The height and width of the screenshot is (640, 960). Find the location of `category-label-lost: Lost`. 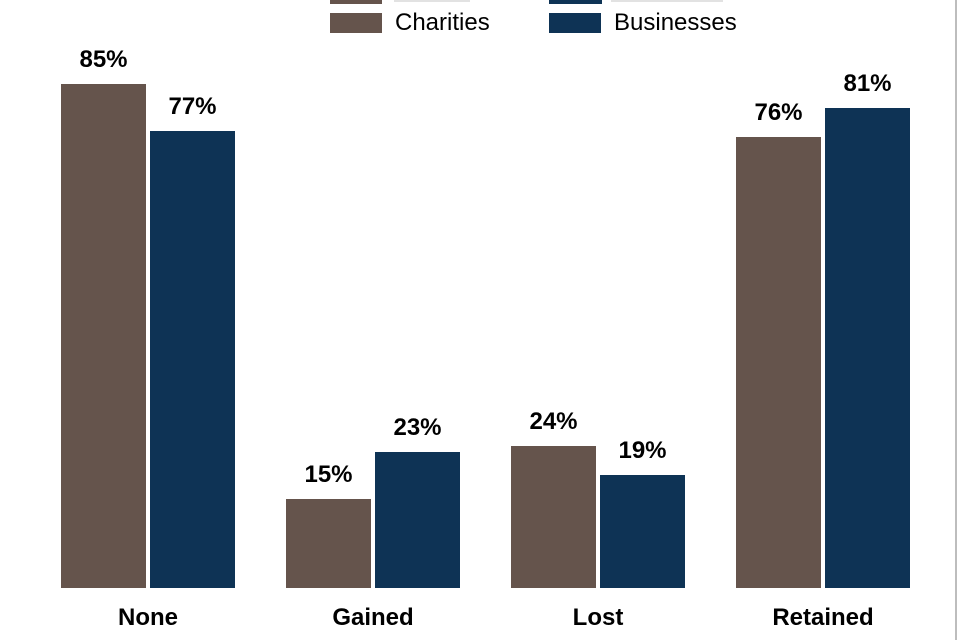

category-label-lost: Lost is located at coordinates (598, 617).